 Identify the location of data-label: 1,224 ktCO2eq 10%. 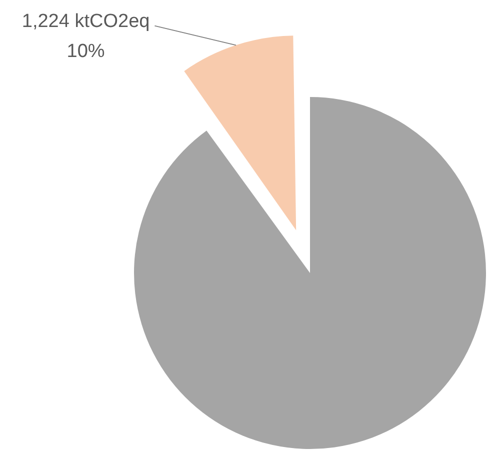
(86, 36).